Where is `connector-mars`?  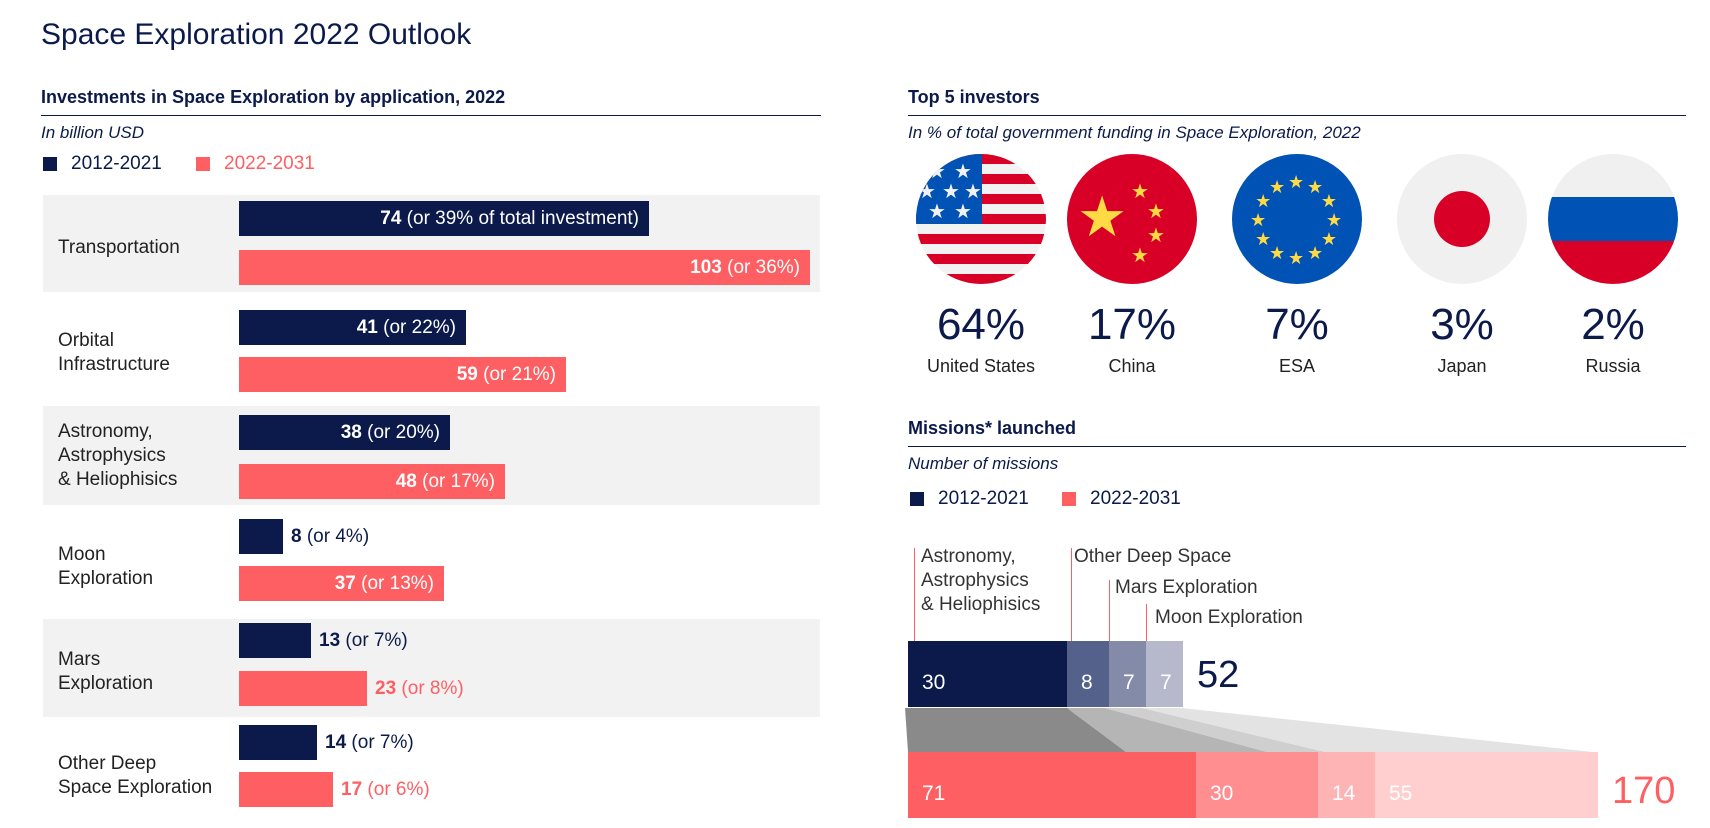
connector-mars is located at coordinates (1215, 730).